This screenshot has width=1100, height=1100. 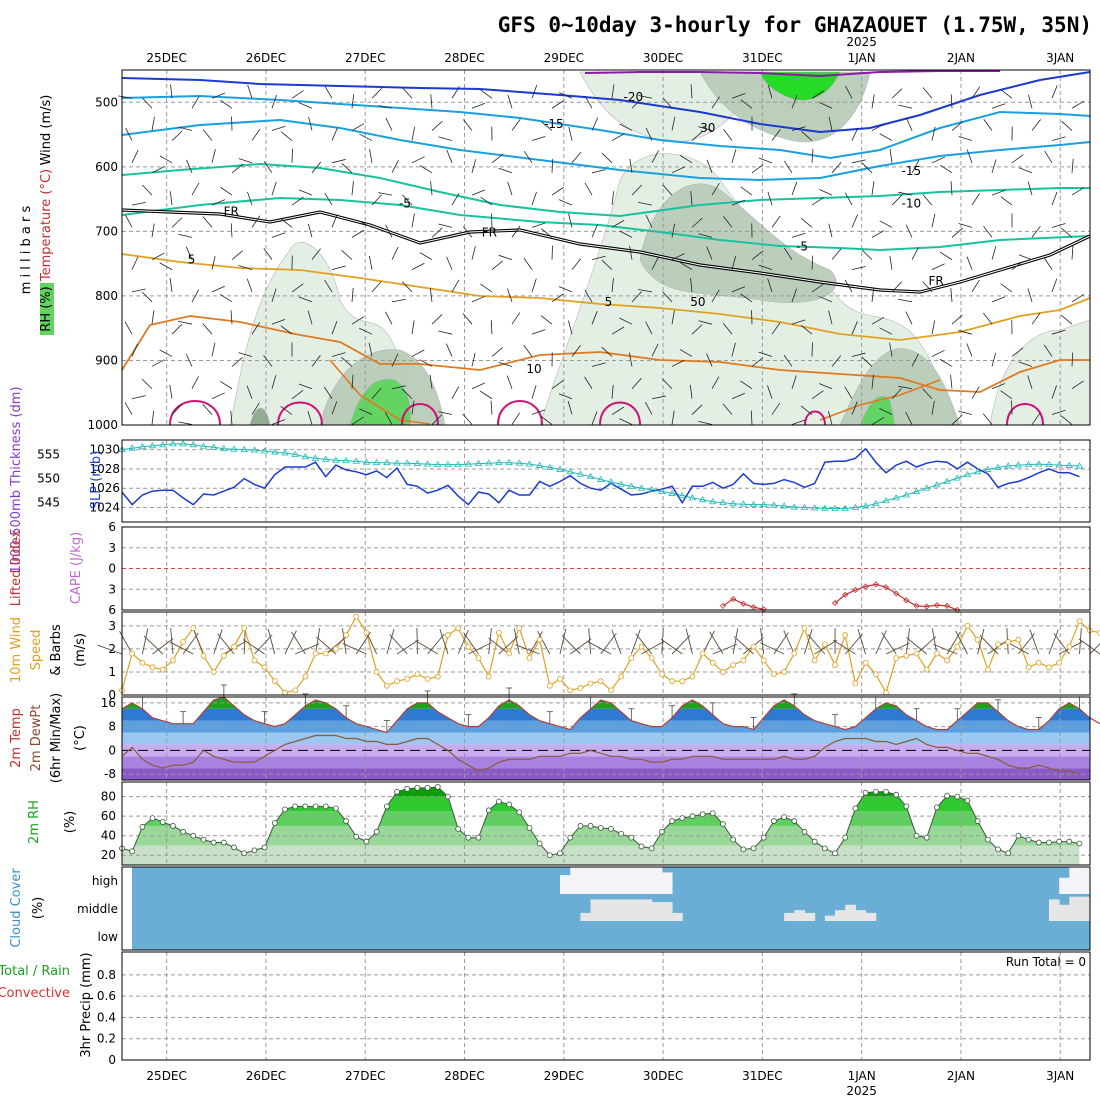 I want to click on wind-tick-label: 0, so click(x=112, y=695).